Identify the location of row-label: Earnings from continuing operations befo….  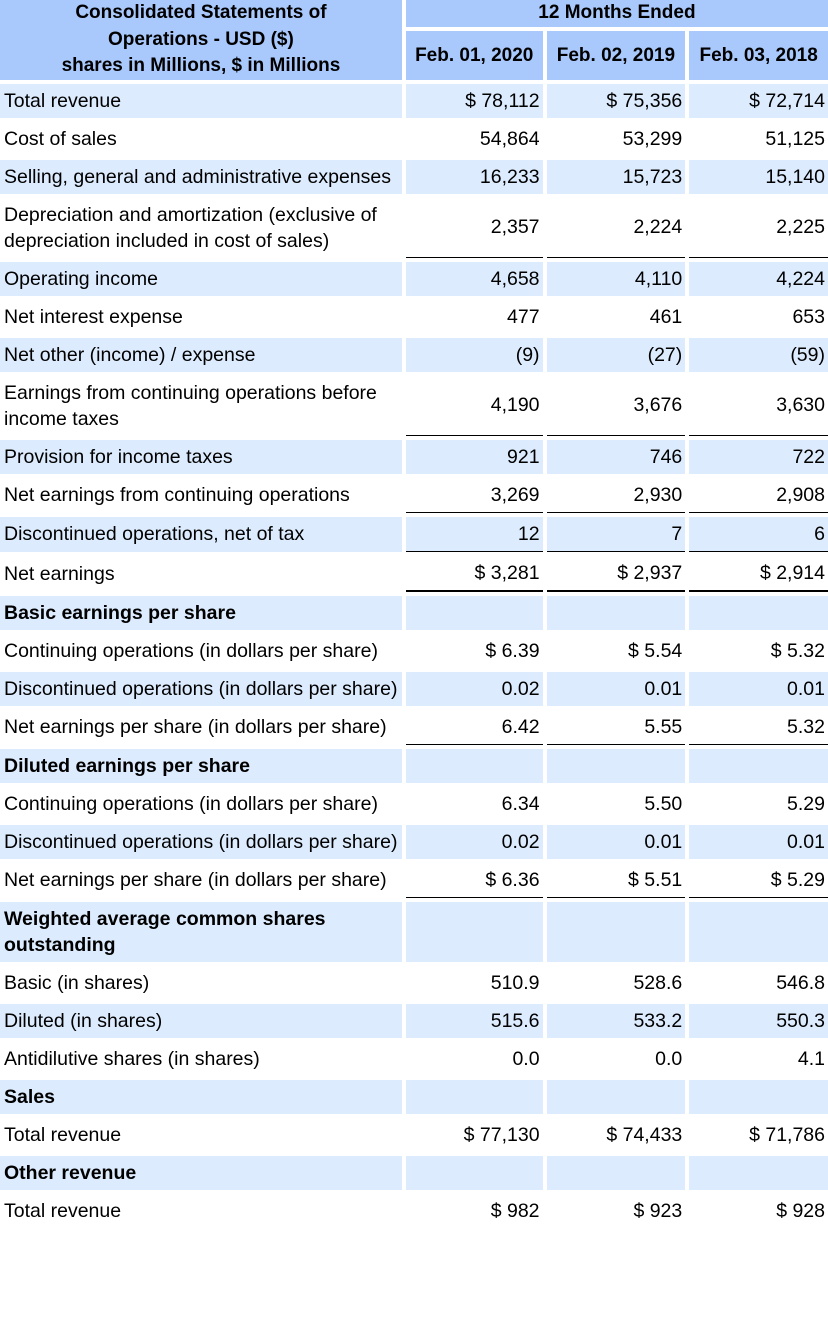
(201, 405).